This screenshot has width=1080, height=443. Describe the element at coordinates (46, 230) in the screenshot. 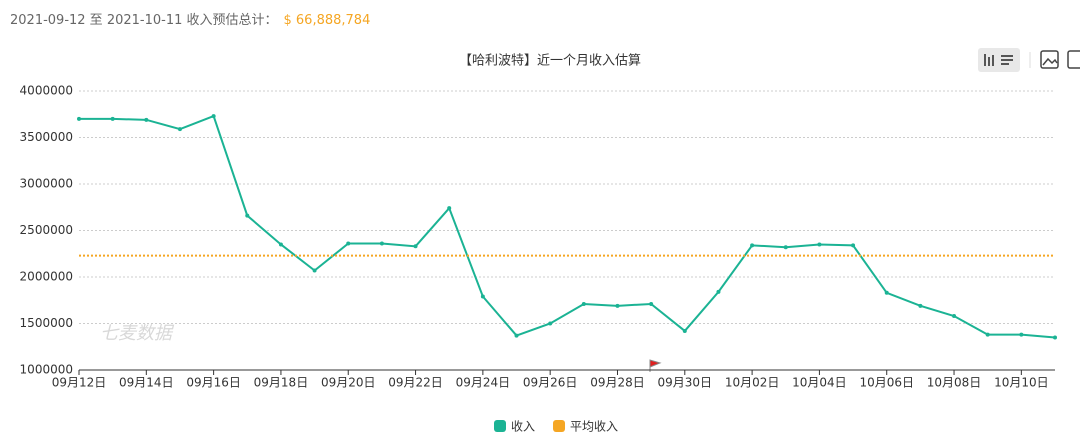

I see `y-tick-label: 2500000` at that location.